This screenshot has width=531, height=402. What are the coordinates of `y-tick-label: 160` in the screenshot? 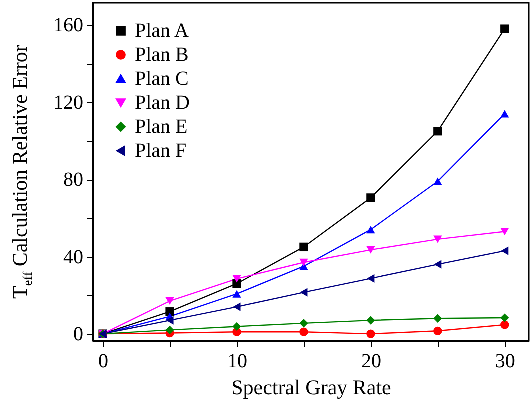 It's located at (69, 25).